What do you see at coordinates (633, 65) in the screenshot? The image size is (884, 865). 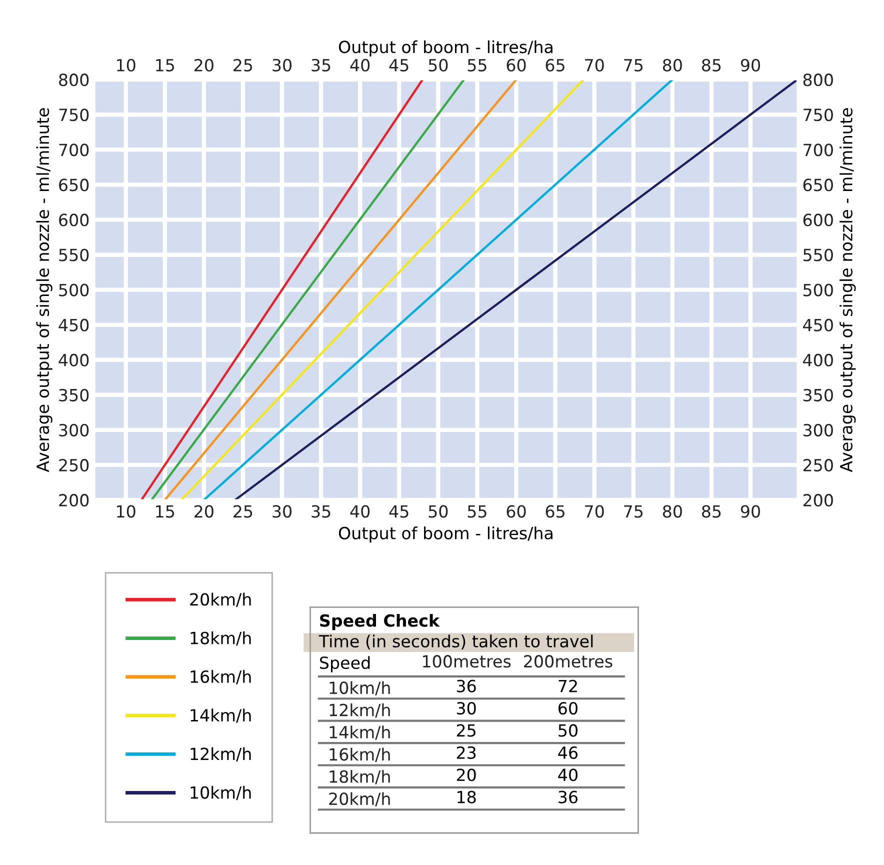 I see `x2-tick-label: 75` at bounding box center [633, 65].